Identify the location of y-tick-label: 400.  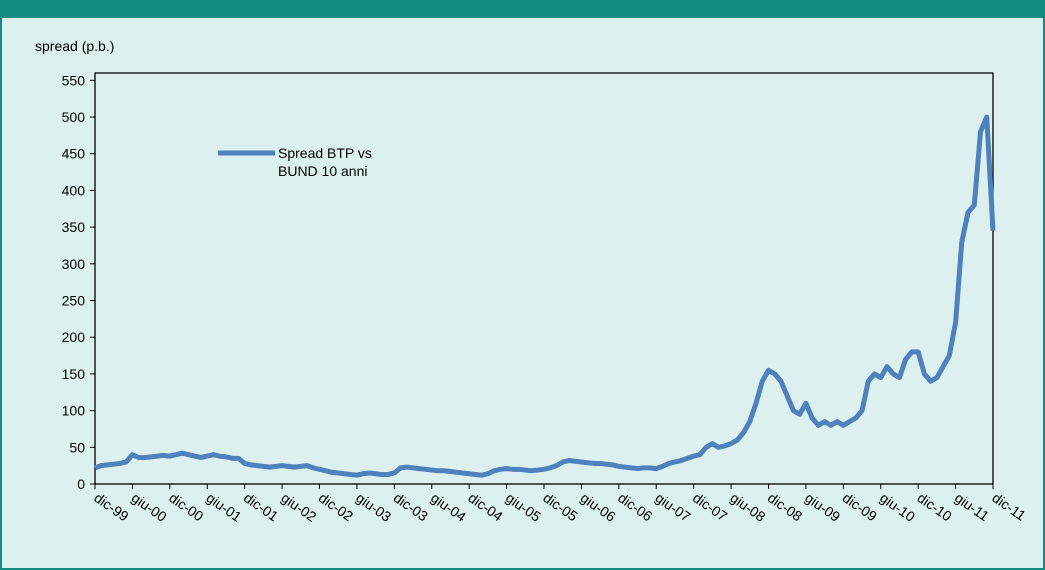
(74, 190).